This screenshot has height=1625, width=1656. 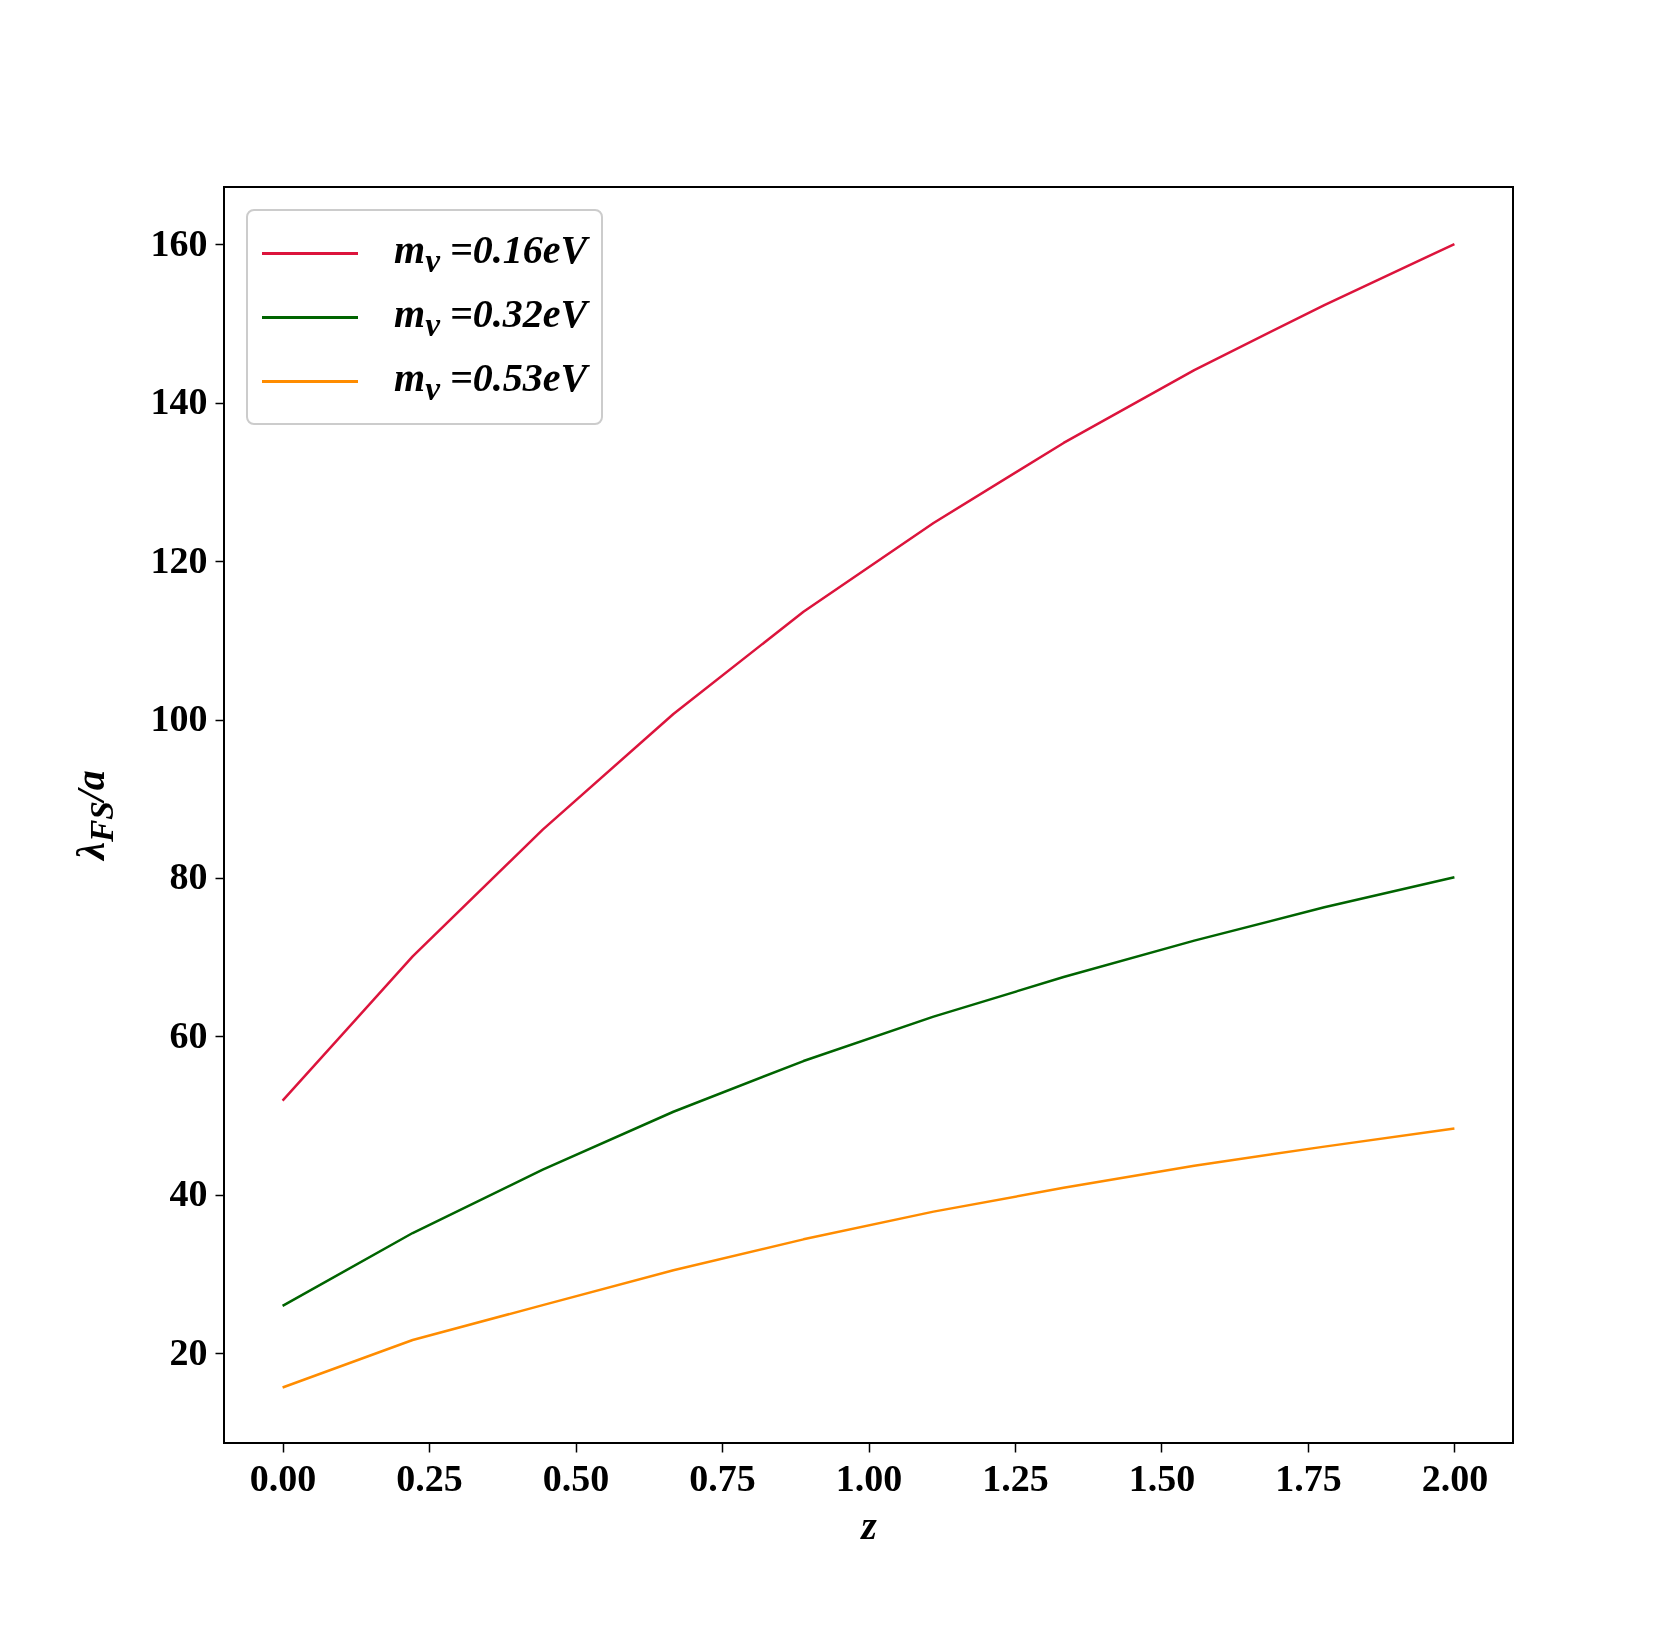 I want to click on y-tick-label: 100, so click(x=179, y=718).